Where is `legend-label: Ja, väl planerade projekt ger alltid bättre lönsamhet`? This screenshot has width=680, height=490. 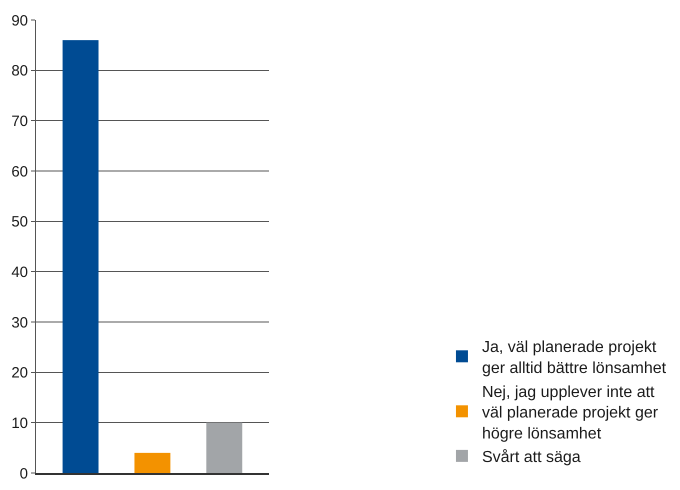 legend-label: Ja, väl planerade projekt ger alltid bättre lönsamhet is located at coordinates (574, 358).